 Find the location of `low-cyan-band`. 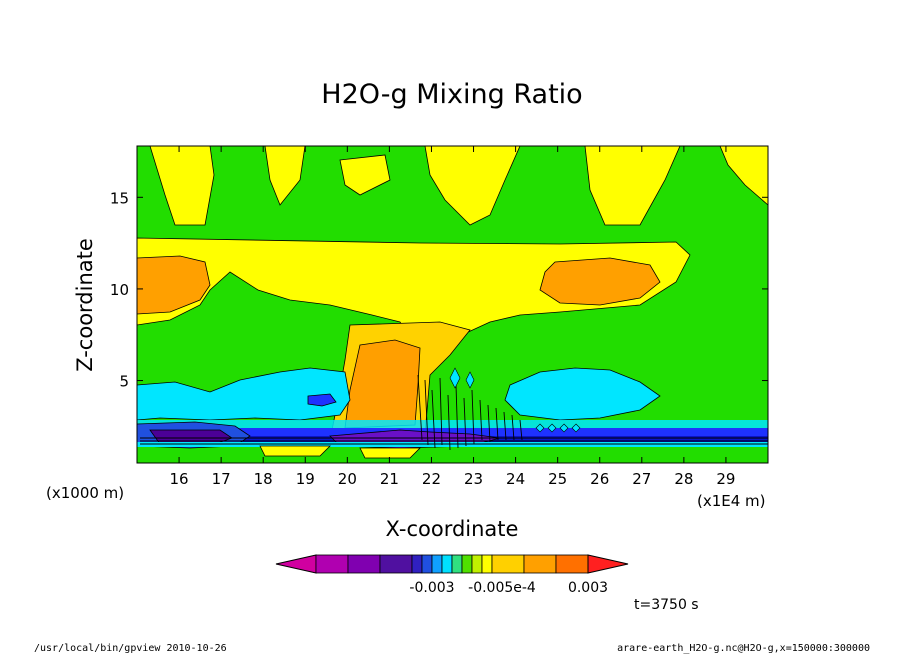

low-cyan-band is located at coordinates (452, 444).